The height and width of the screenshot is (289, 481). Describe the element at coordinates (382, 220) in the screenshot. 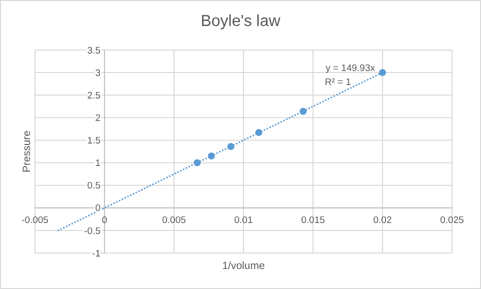

I see `x-tick-label: 0.02` at that location.